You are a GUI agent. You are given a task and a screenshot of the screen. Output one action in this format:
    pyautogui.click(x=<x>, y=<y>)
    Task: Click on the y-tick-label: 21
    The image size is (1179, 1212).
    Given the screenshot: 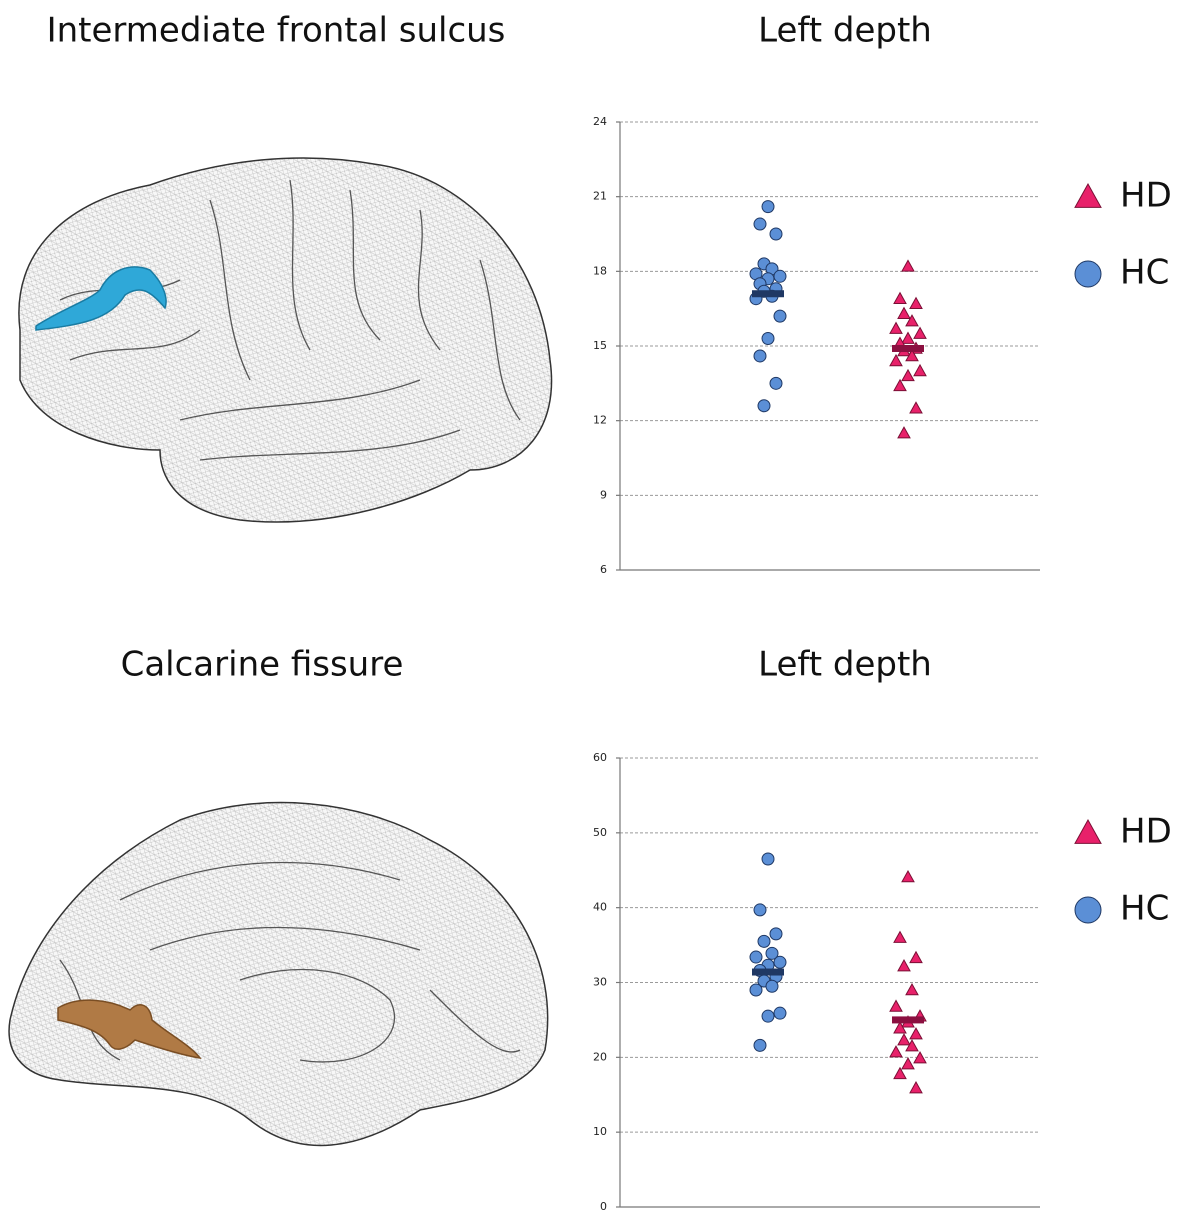 What is the action you would take?
    pyautogui.click(x=600, y=196)
    